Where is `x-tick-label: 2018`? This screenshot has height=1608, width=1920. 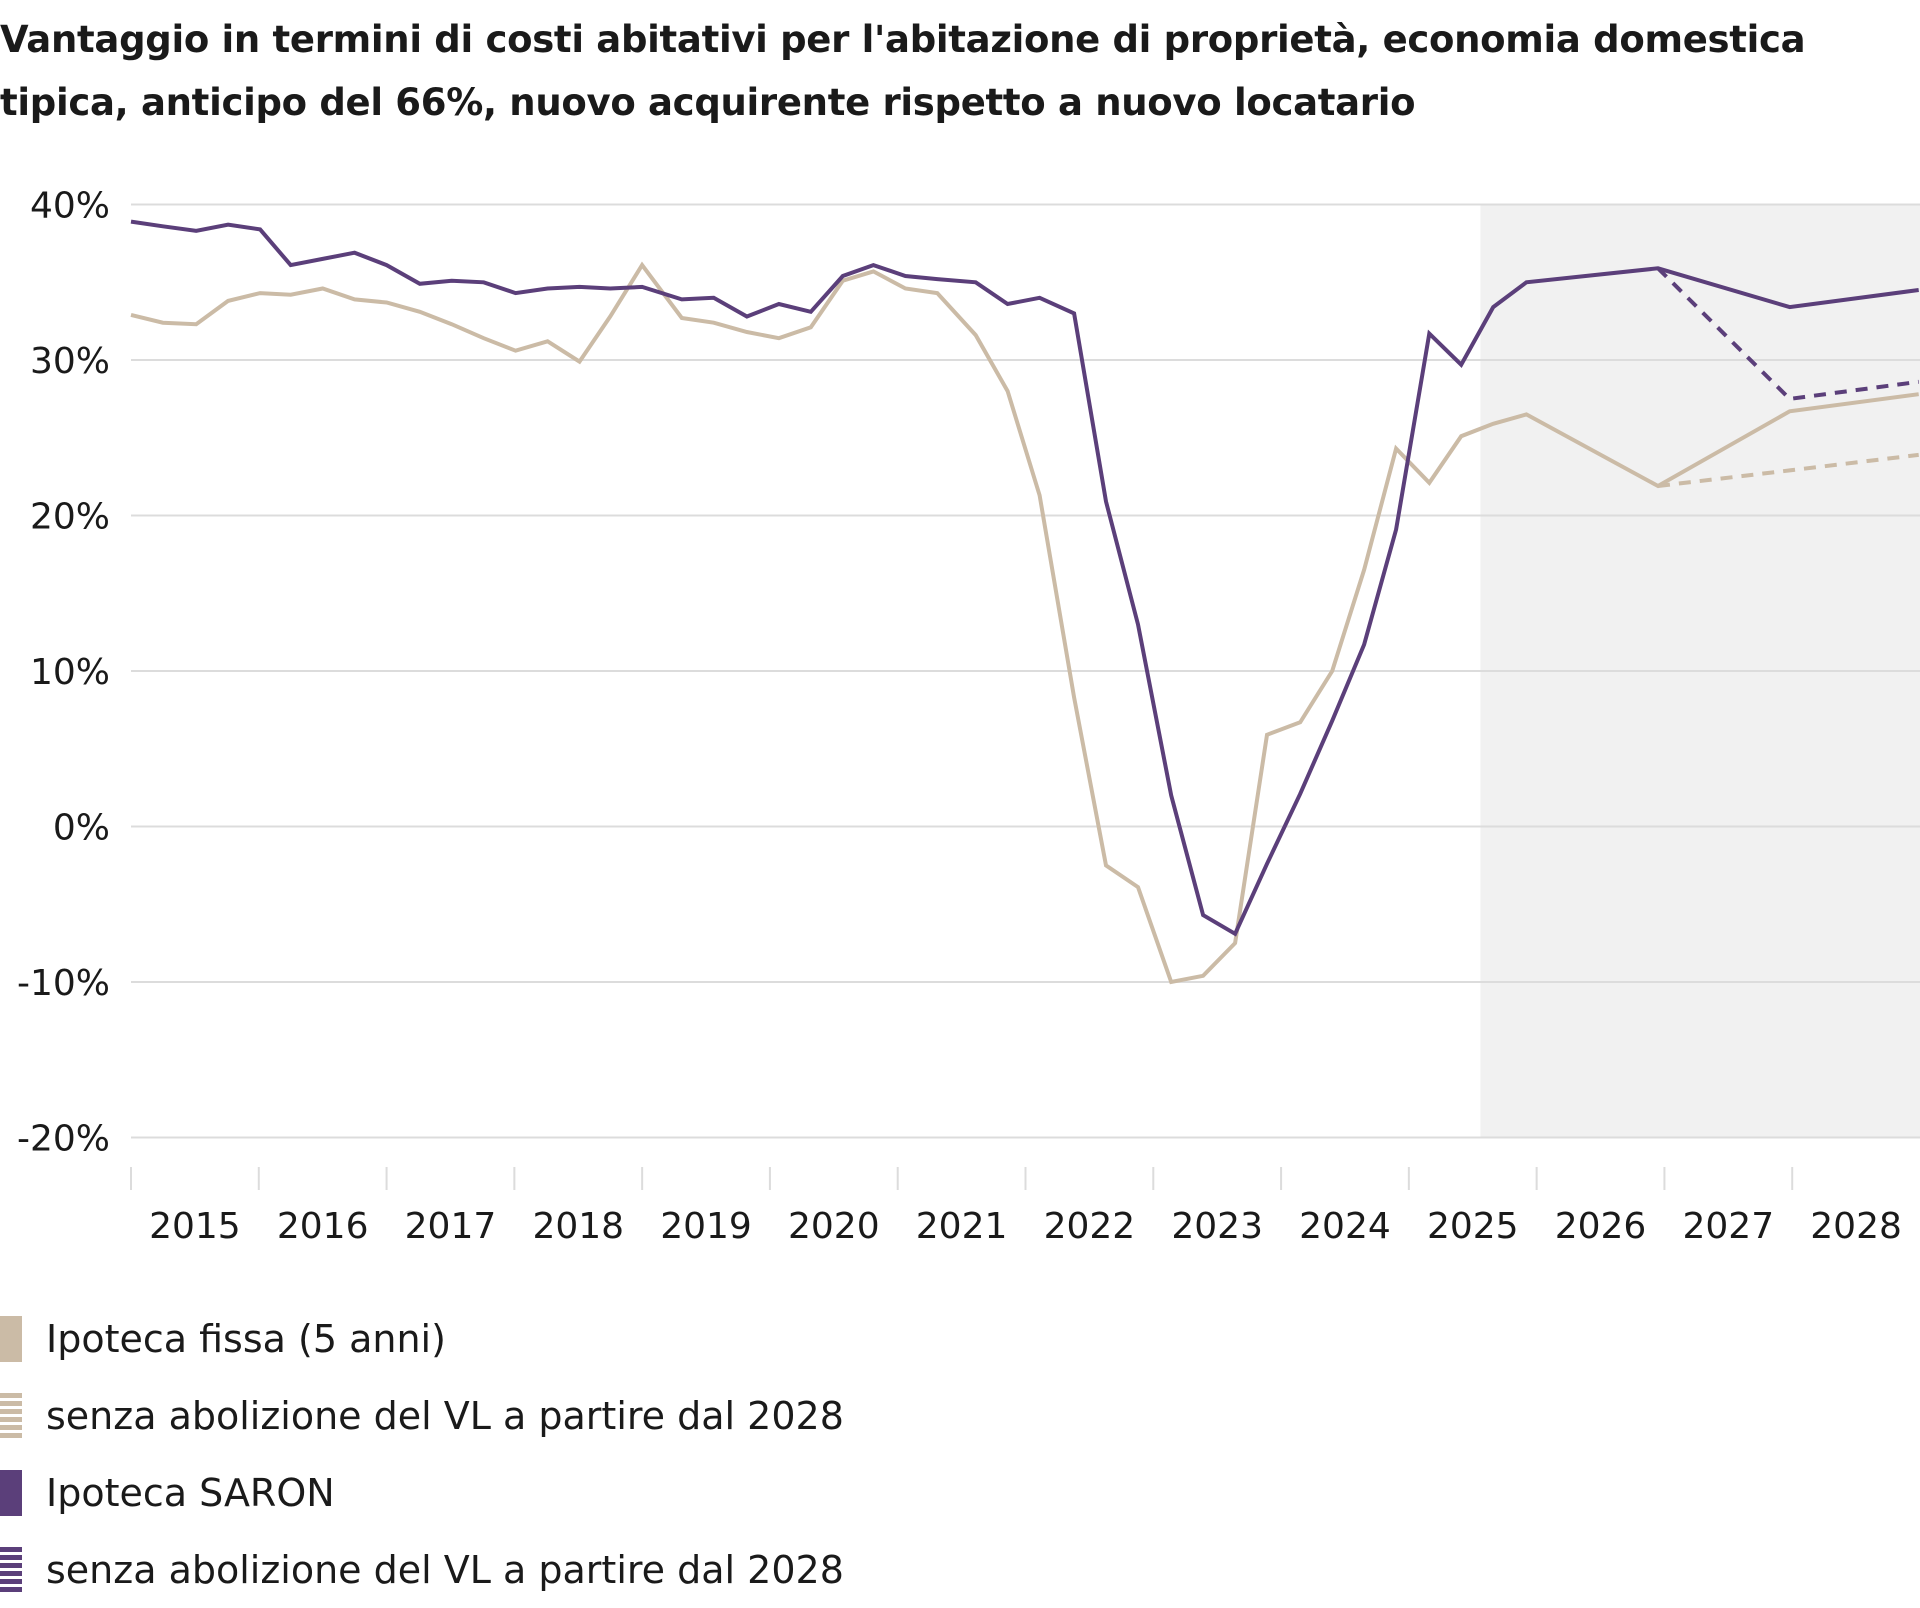
x-tick-label: 2018 is located at coordinates (578, 1226).